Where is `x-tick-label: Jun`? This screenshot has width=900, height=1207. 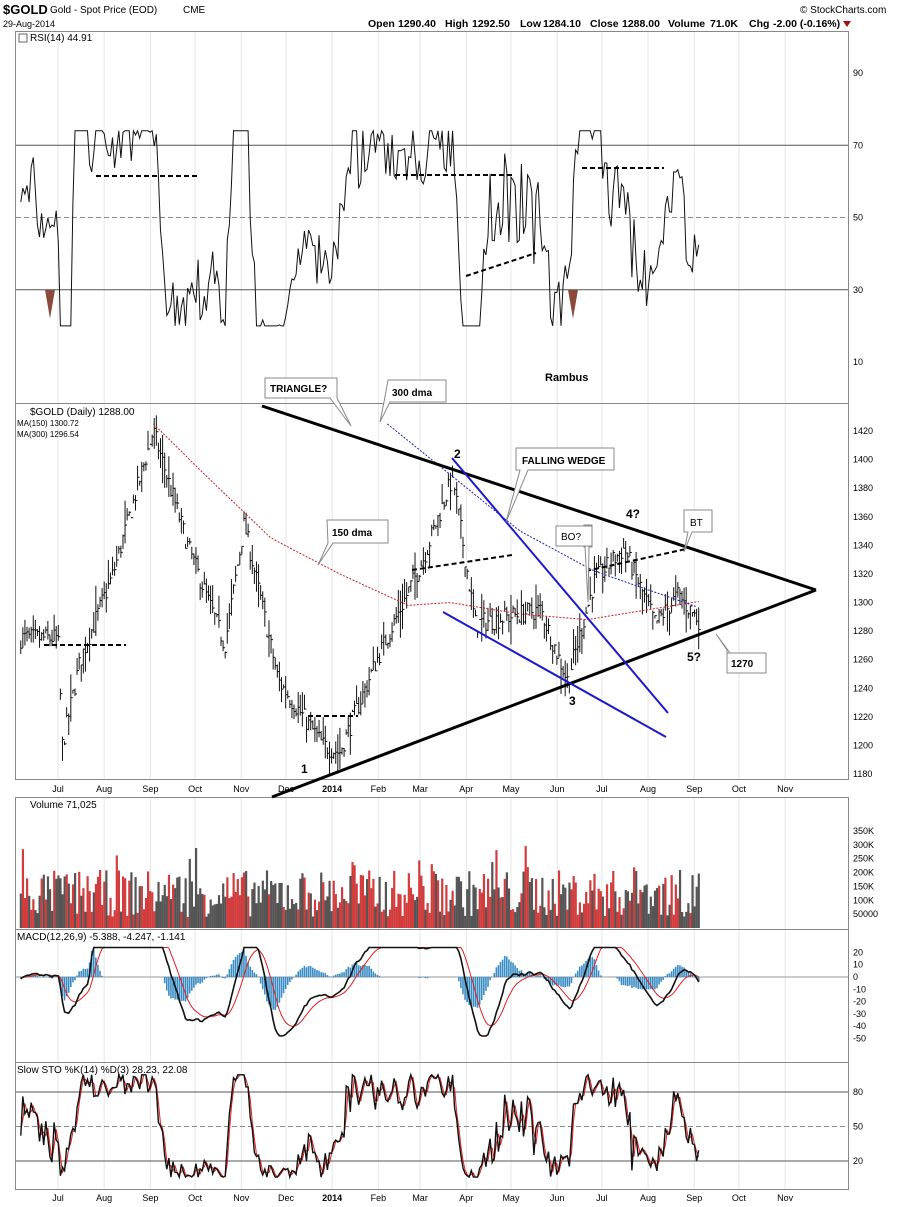
x-tick-label: Jun is located at coordinates (557, 1198).